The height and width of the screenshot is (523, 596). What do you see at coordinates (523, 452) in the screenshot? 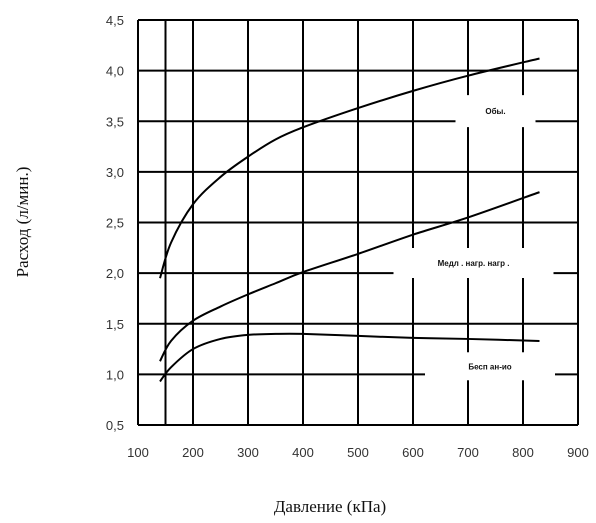
I see `x-tick-label: 800` at bounding box center [523, 452].